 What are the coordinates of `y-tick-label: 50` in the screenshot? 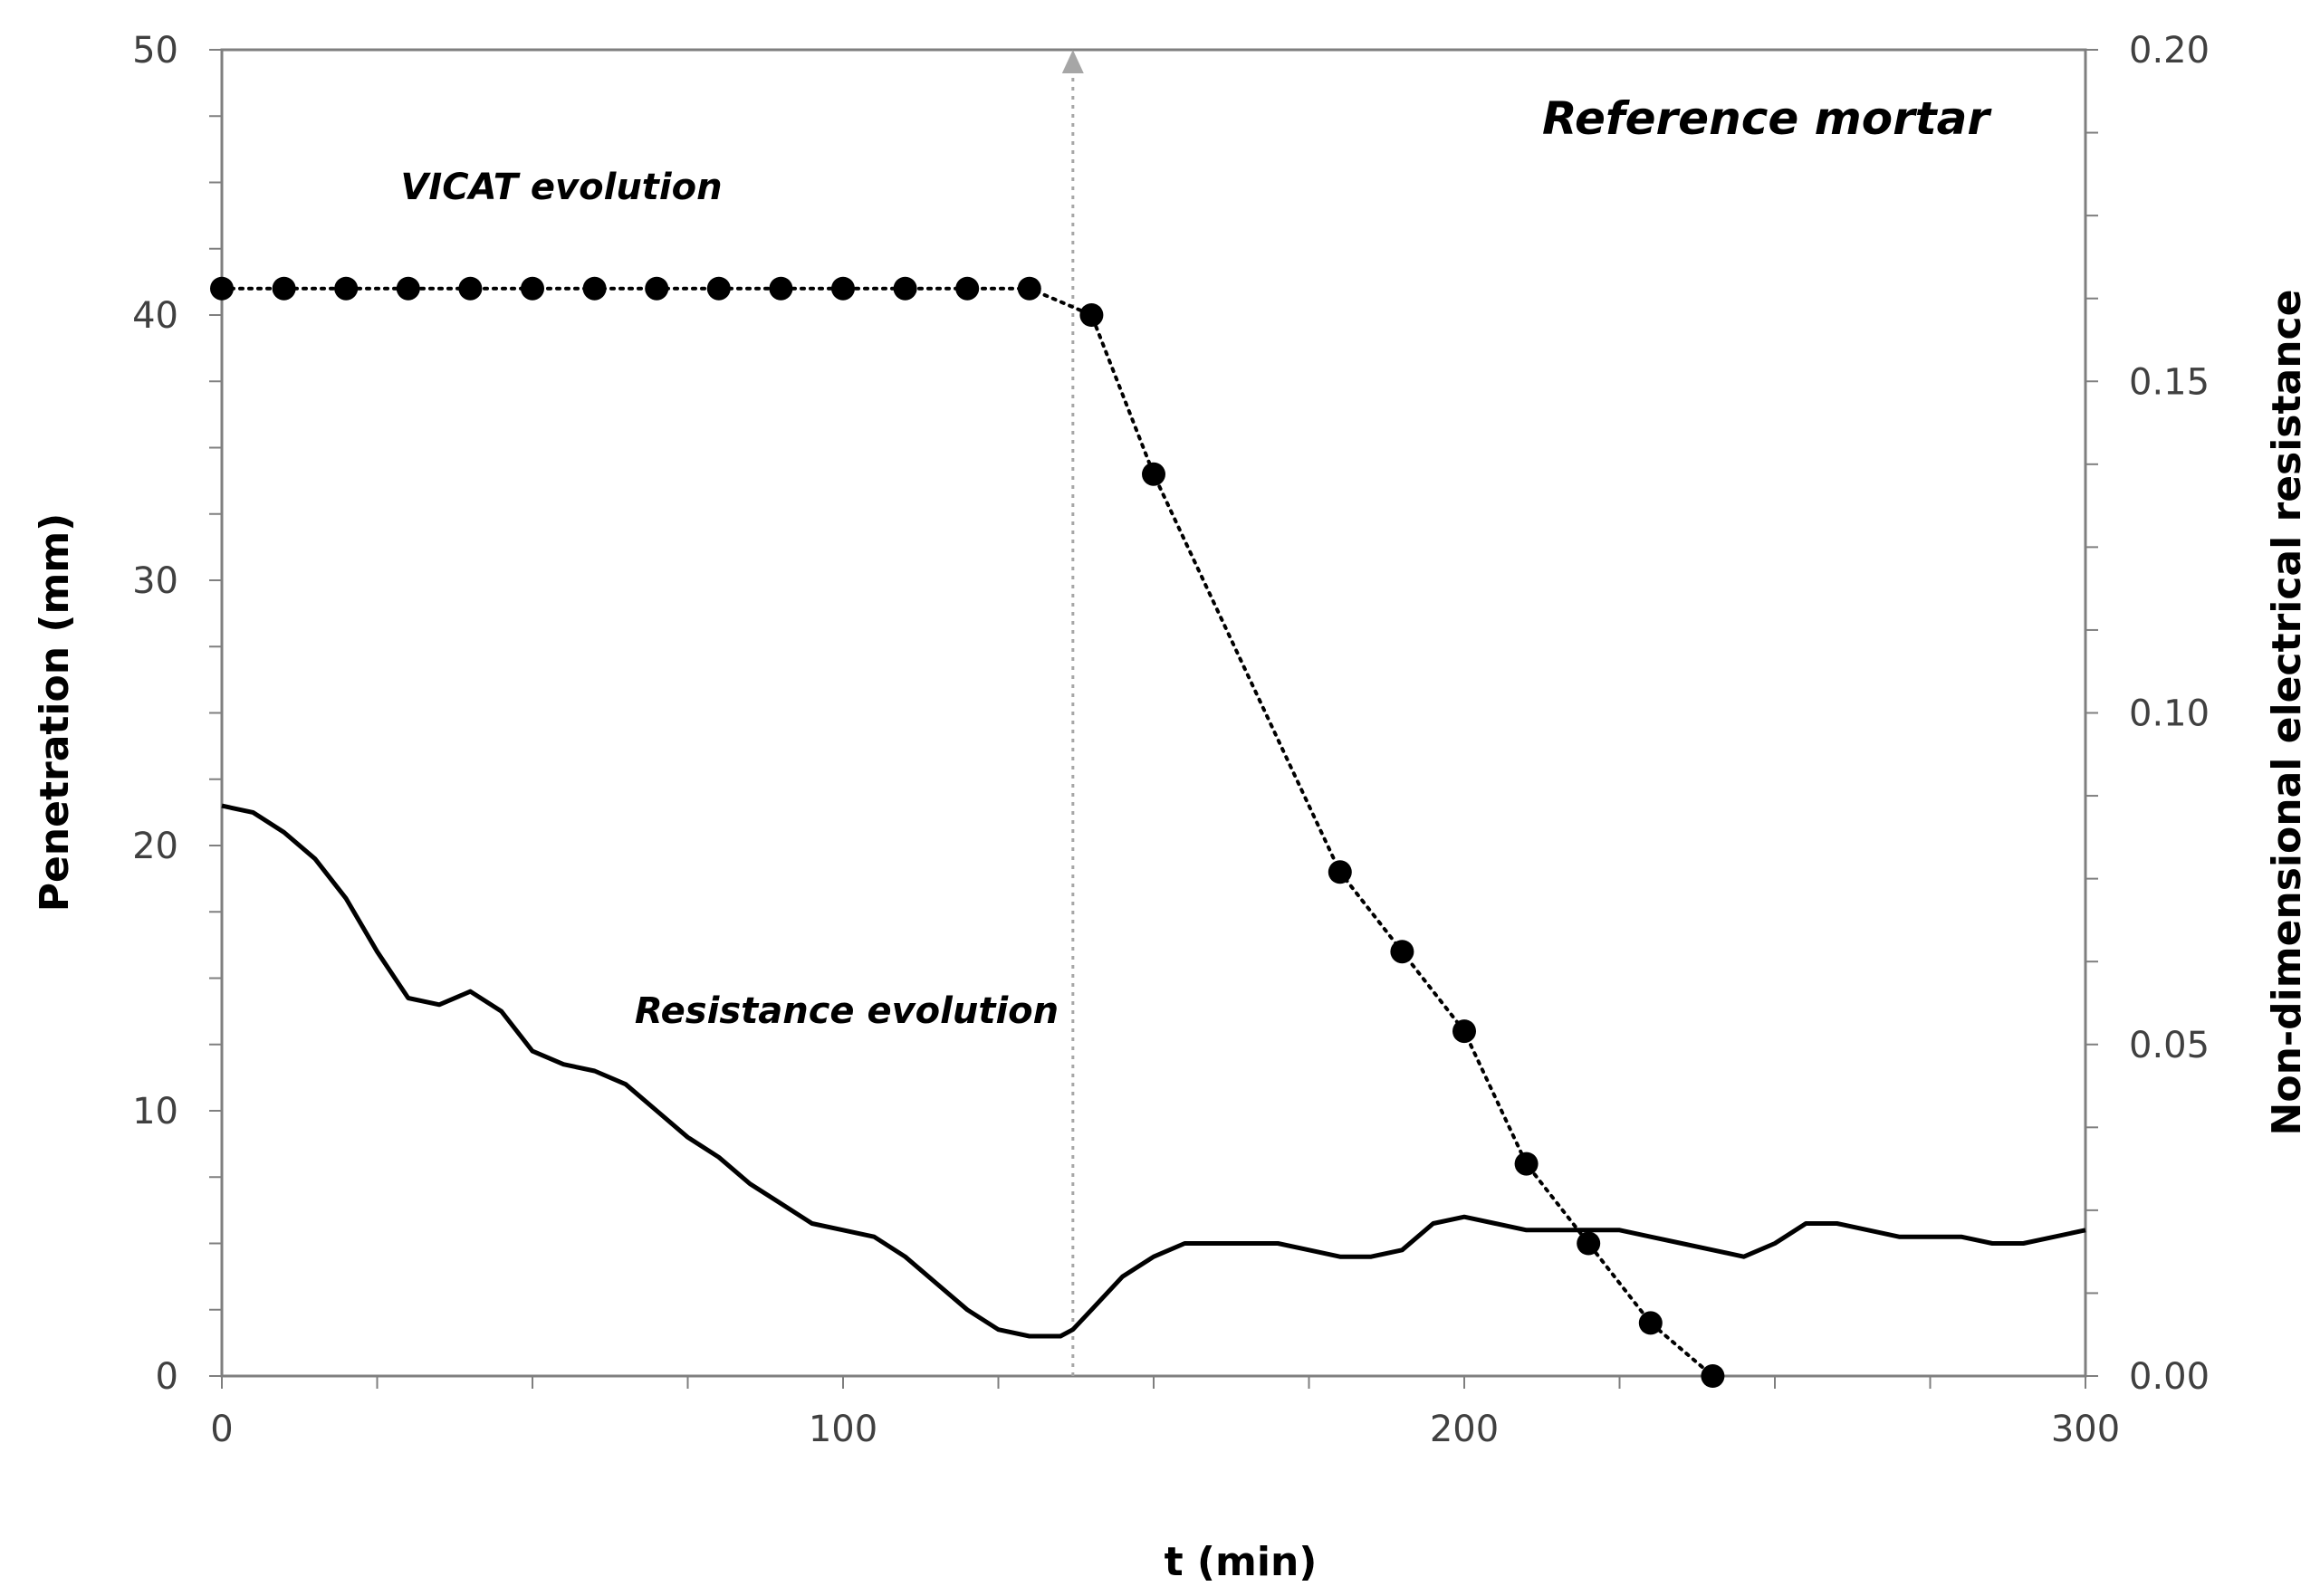 It's located at (155, 51).